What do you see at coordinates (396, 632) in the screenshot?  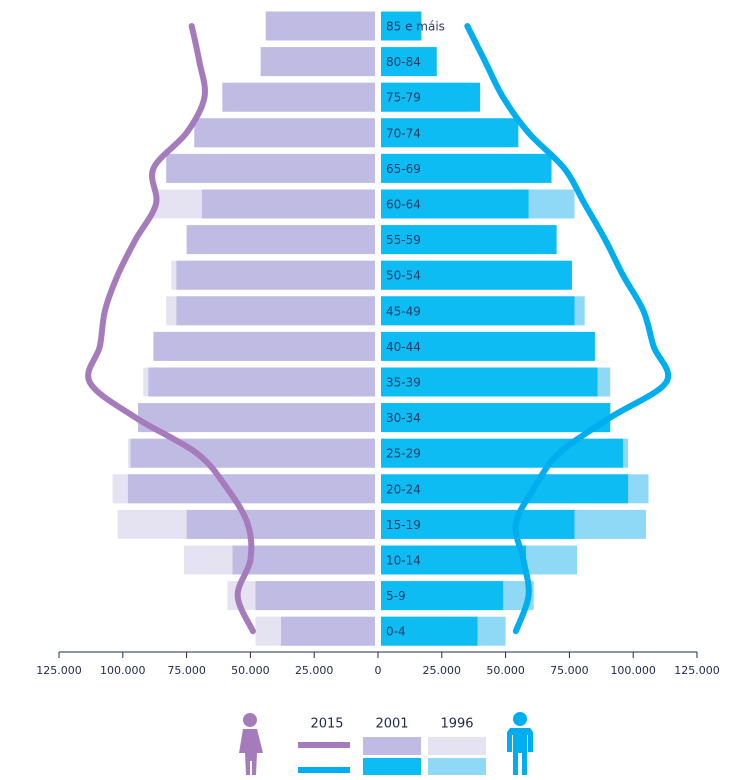 I see `category-label: 0-4` at bounding box center [396, 632].